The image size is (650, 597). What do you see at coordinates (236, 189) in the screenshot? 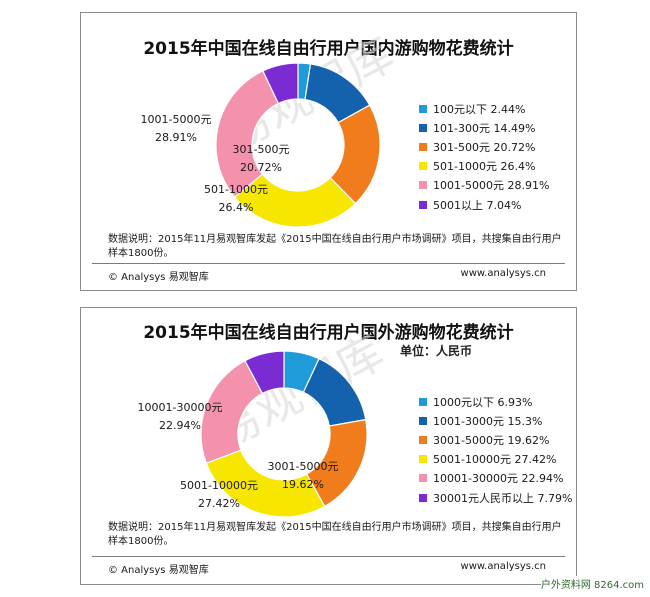
I see `slice-label-name: 501-1000元` at bounding box center [236, 189].